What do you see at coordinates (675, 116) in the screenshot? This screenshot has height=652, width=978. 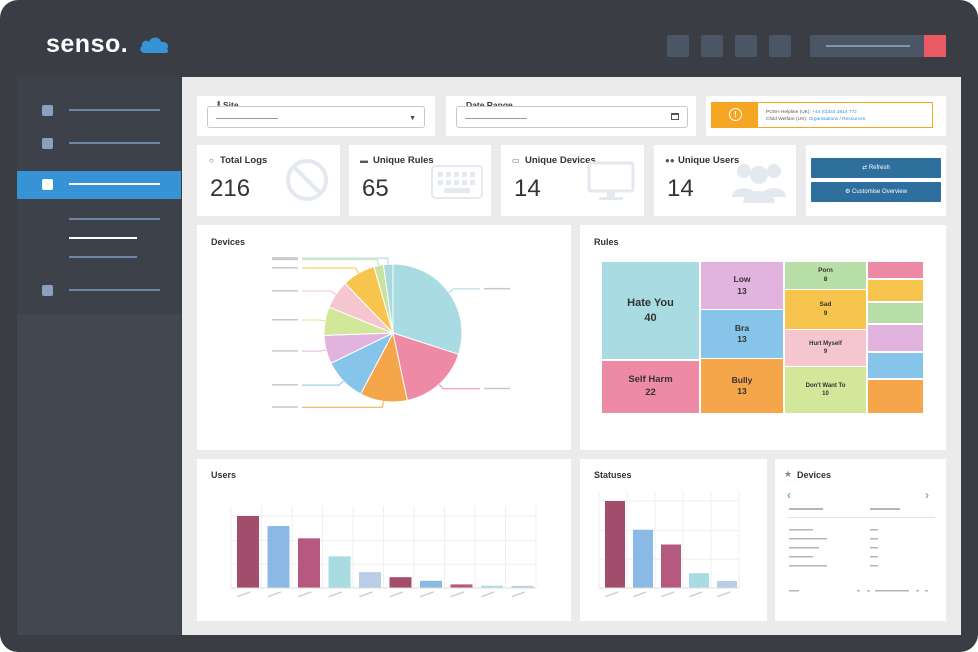 I see `calendar-icon` at bounding box center [675, 116].